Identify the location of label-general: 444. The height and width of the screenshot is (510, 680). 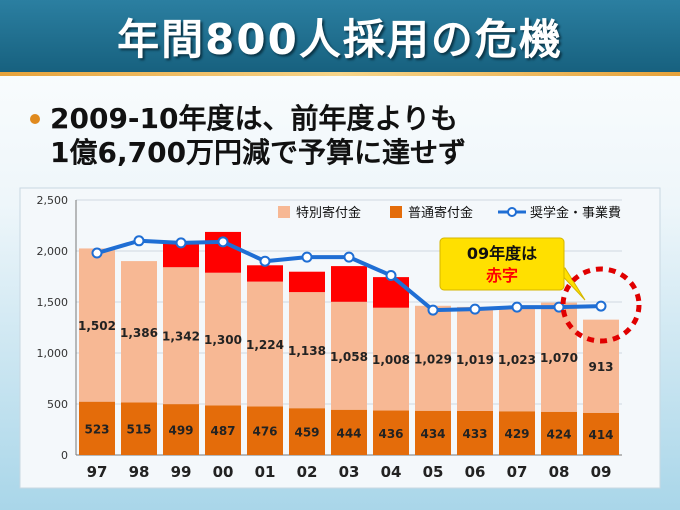
(348, 433).